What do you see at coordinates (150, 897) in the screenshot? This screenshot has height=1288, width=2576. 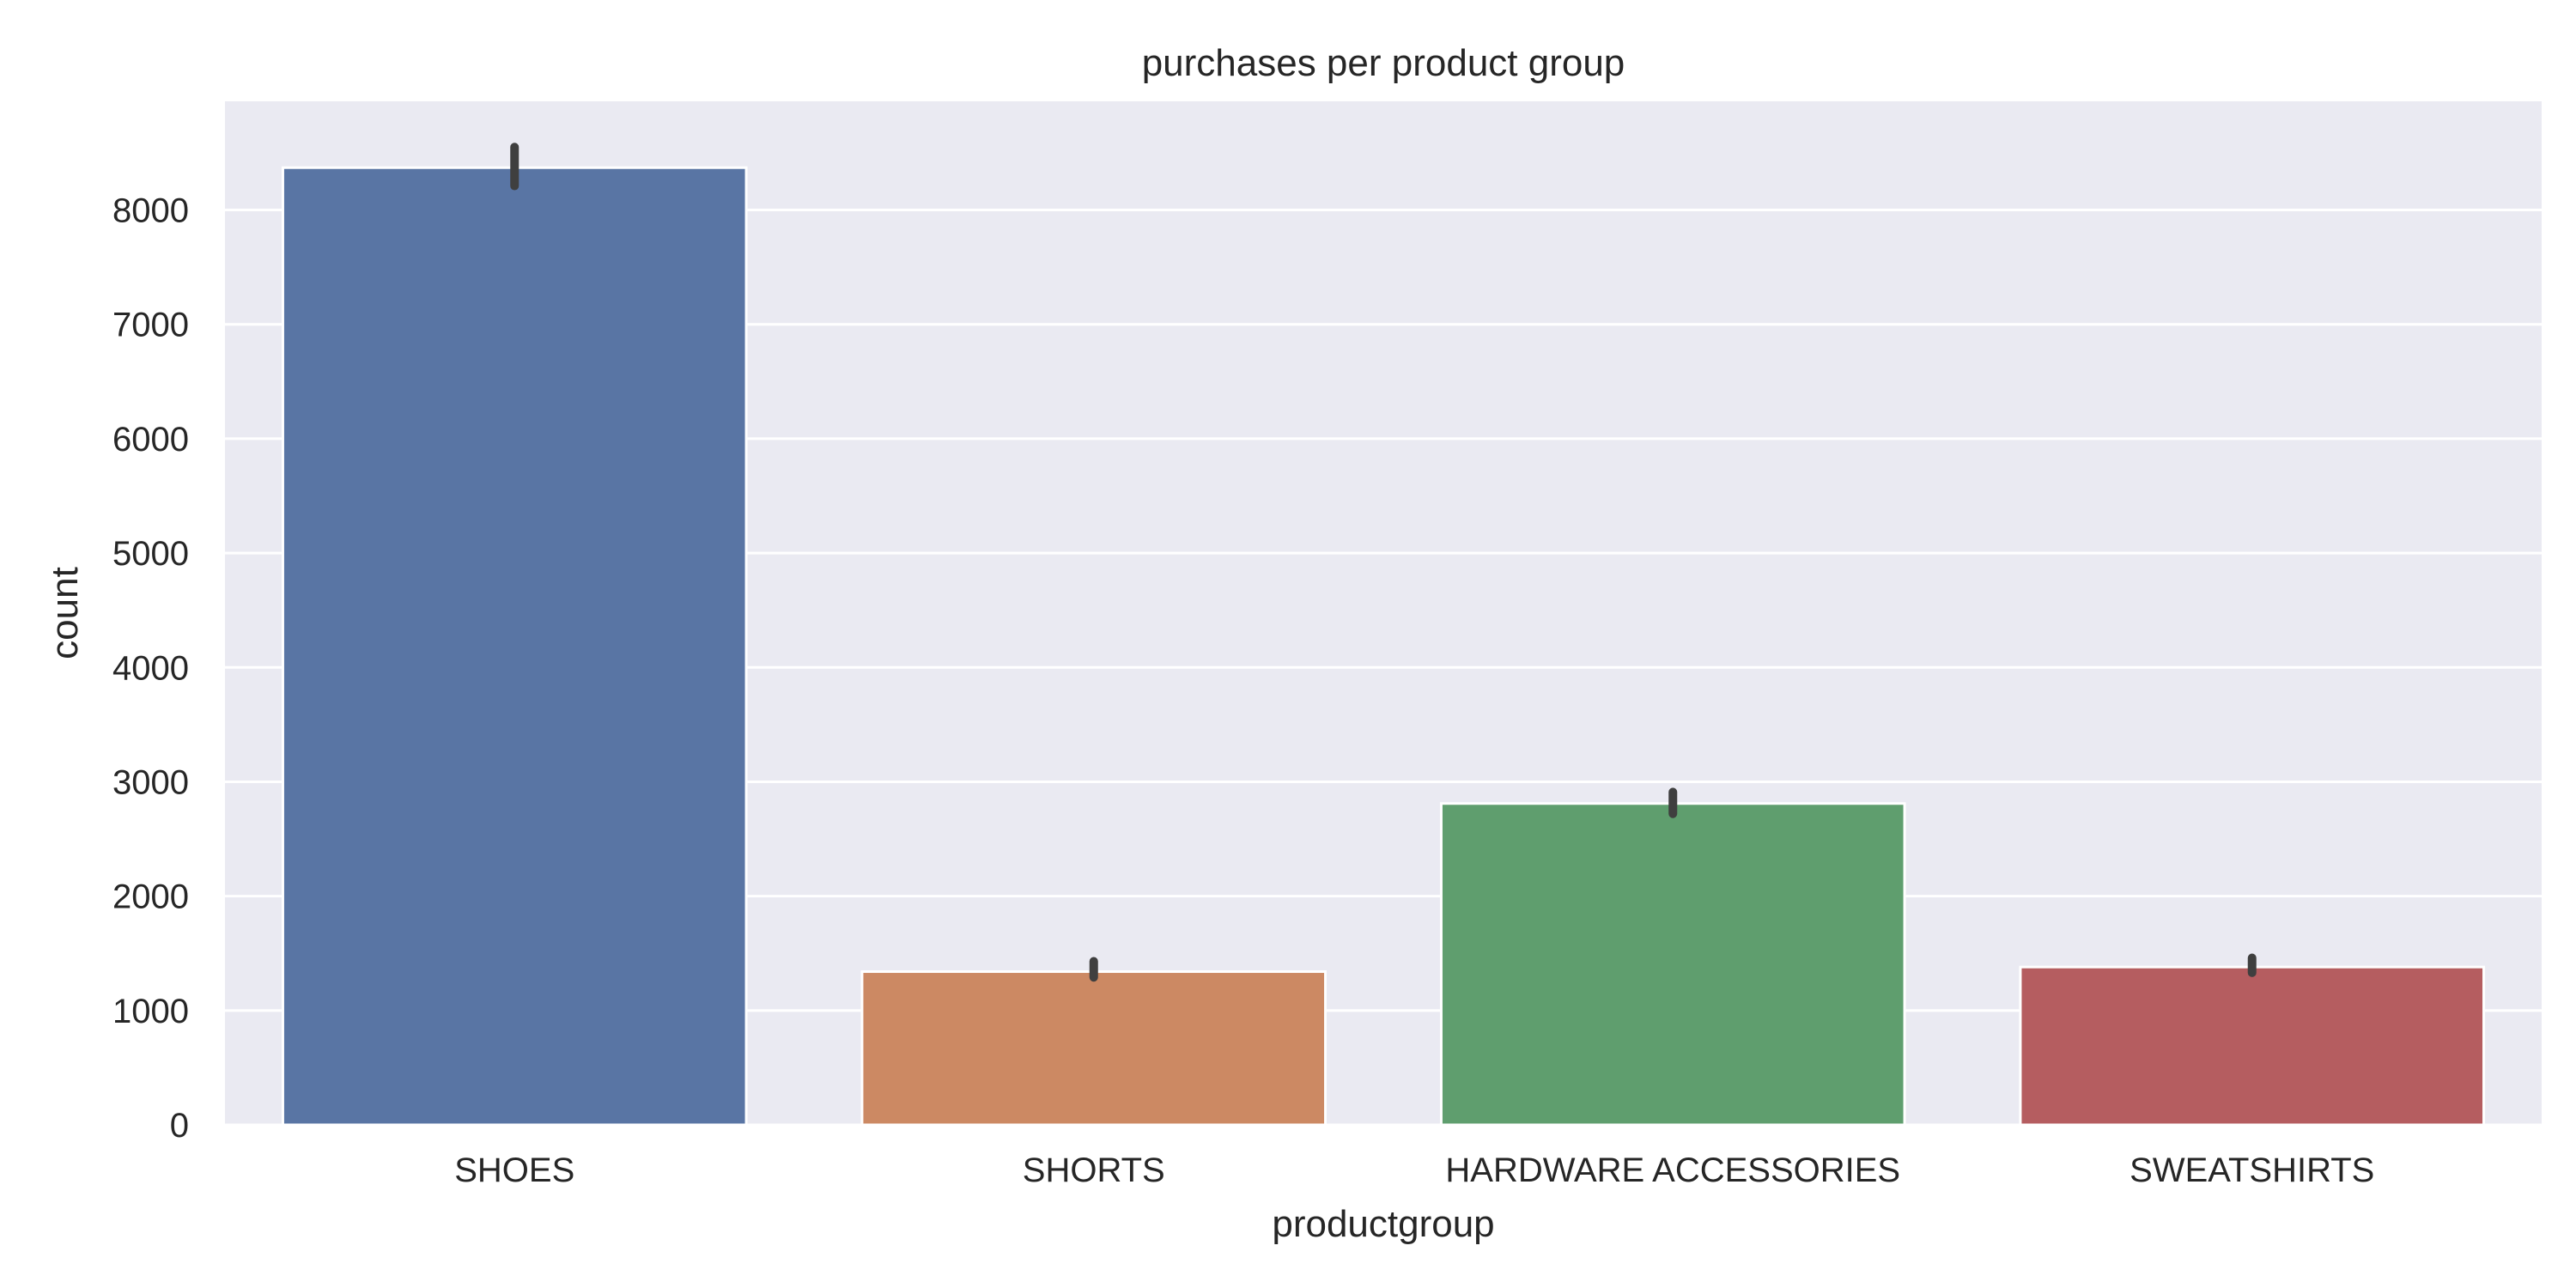 I see `y-tick-label: 2000` at bounding box center [150, 897].